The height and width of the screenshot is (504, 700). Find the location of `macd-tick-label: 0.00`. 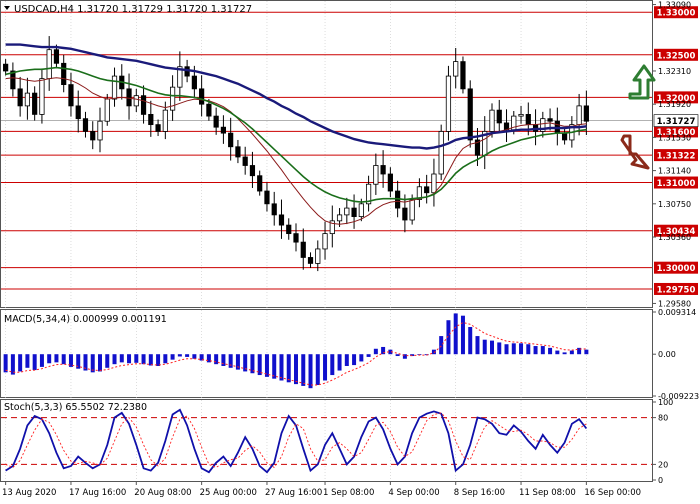

macd-tick-label: 0.00 is located at coordinates (667, 354).